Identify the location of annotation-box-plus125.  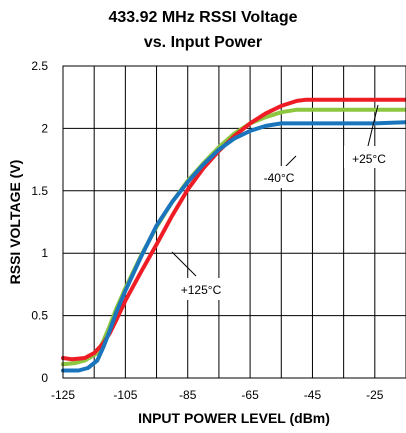
(201, 289).